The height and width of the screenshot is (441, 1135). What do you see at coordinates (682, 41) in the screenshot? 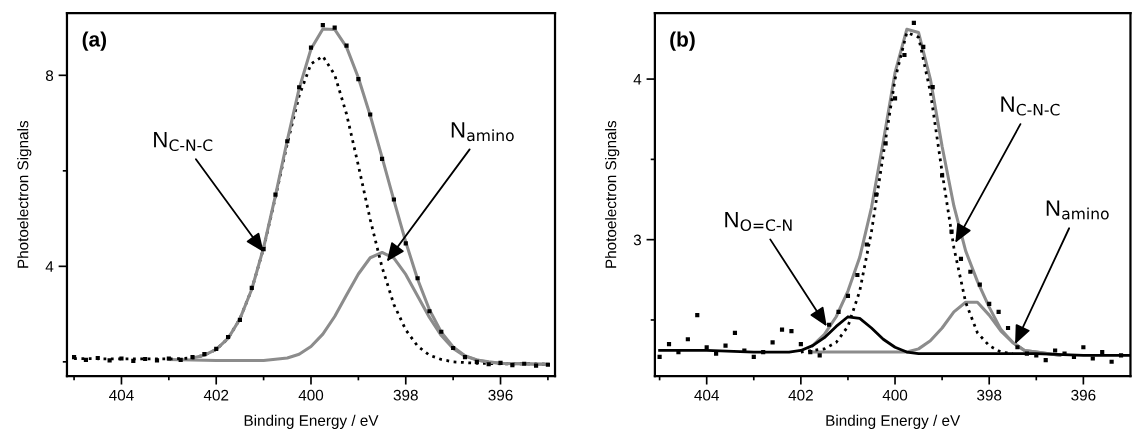
I see `text: (b)` at bounding box center [682, 41].